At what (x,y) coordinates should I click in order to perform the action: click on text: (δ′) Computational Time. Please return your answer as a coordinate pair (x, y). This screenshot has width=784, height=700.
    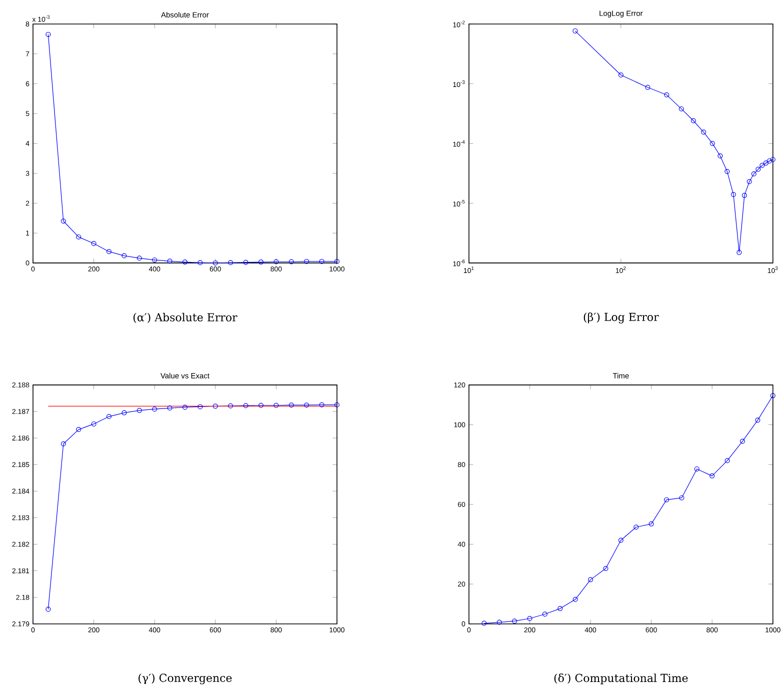
    Looking at the image, I should click on (621, 679).